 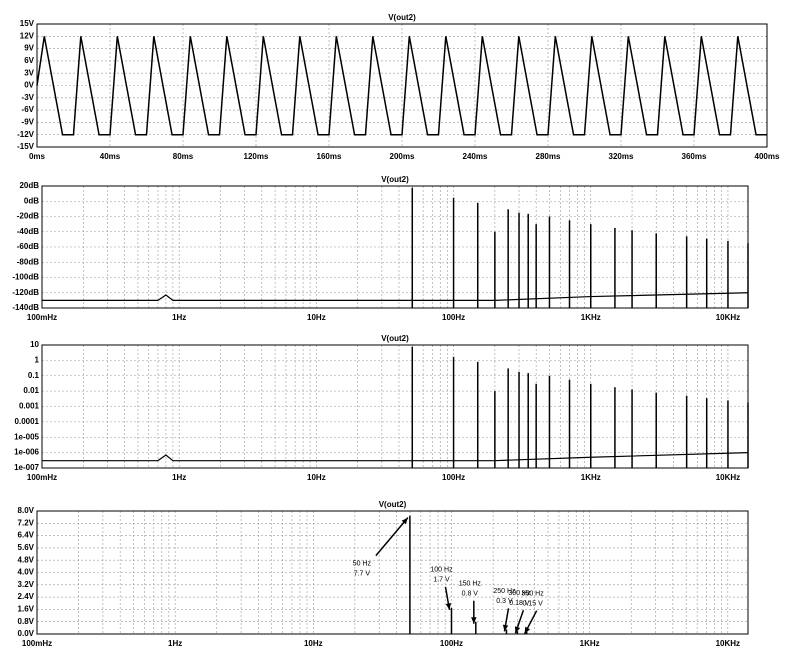 I want to click on annotation-arrow, so click(x=392, y=537).